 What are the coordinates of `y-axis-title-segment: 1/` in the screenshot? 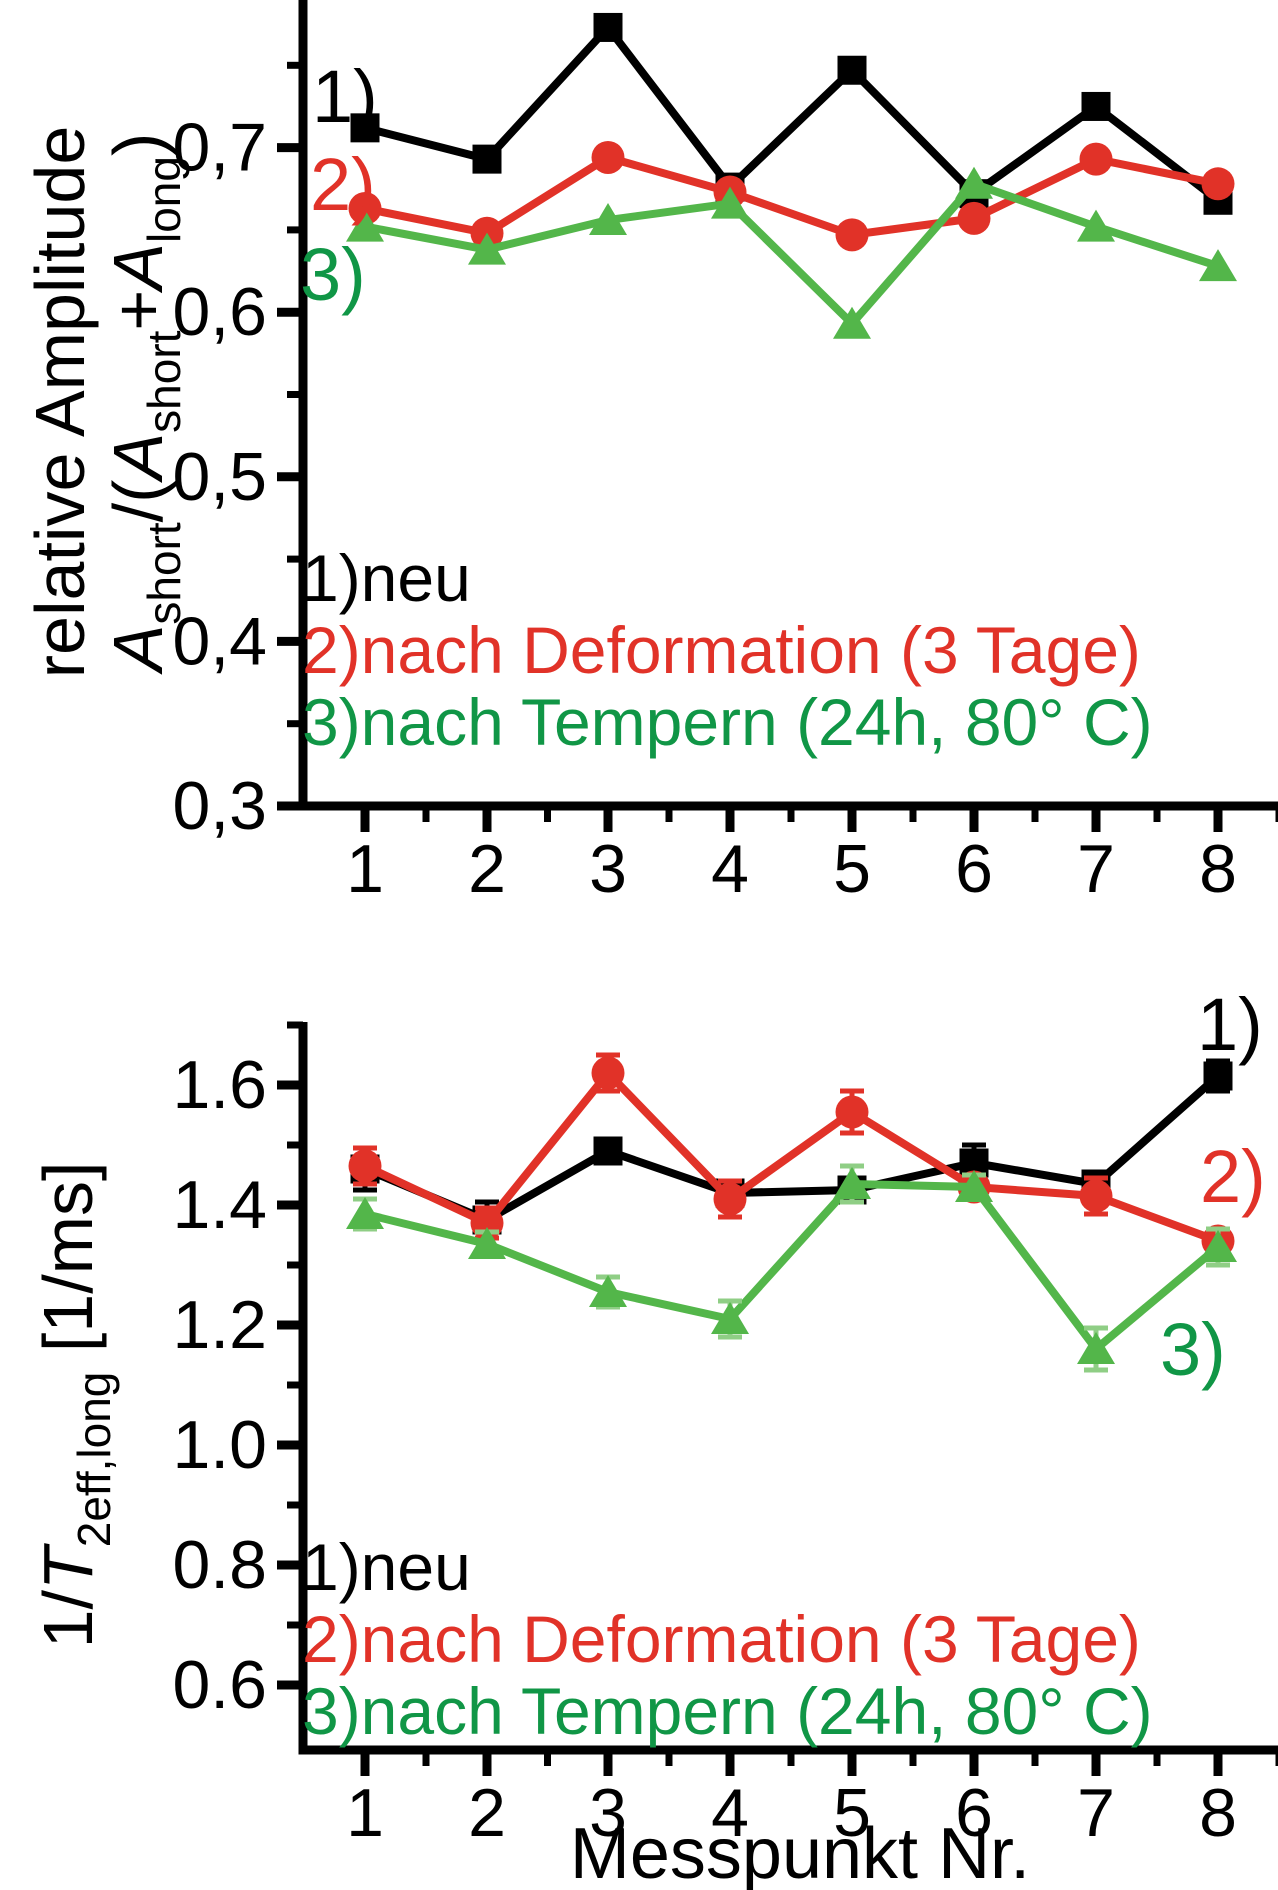 It's located at (68, 1618).